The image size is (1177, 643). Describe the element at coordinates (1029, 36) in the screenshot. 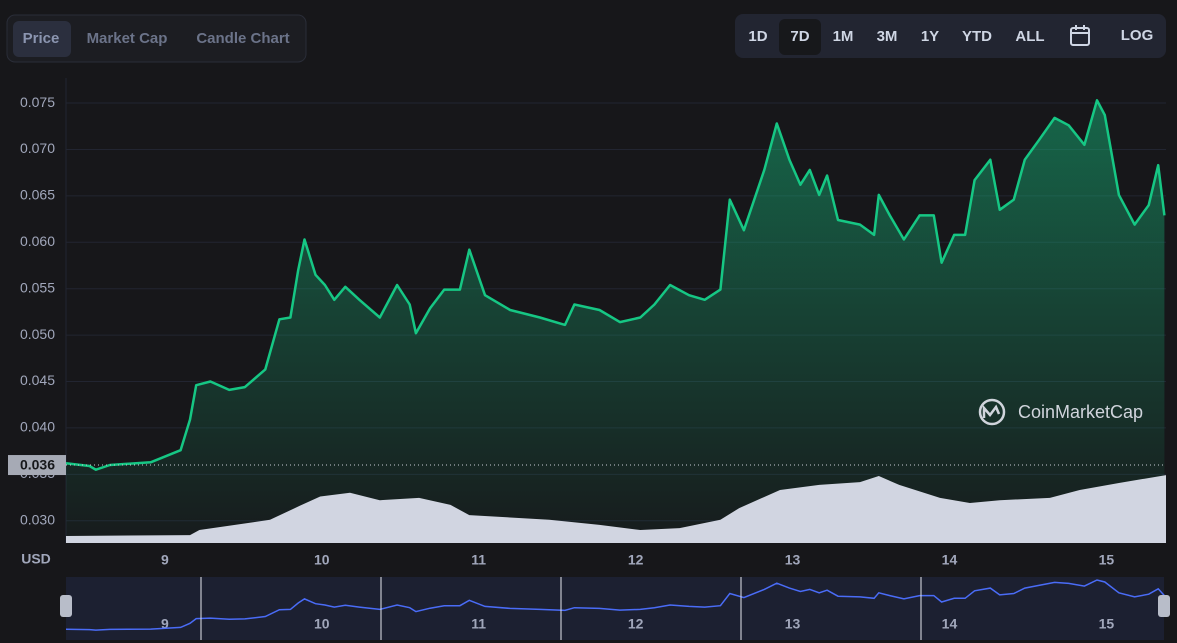

I see `range-button: ALL` at that location.